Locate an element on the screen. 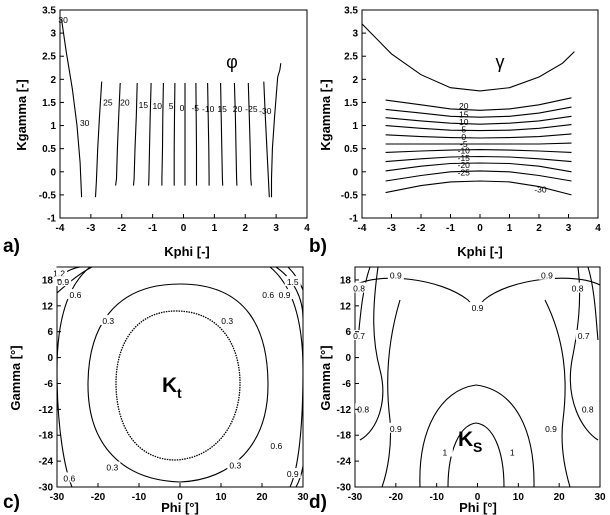  y-tick-label: -18 is located at coordinates (344, 436).